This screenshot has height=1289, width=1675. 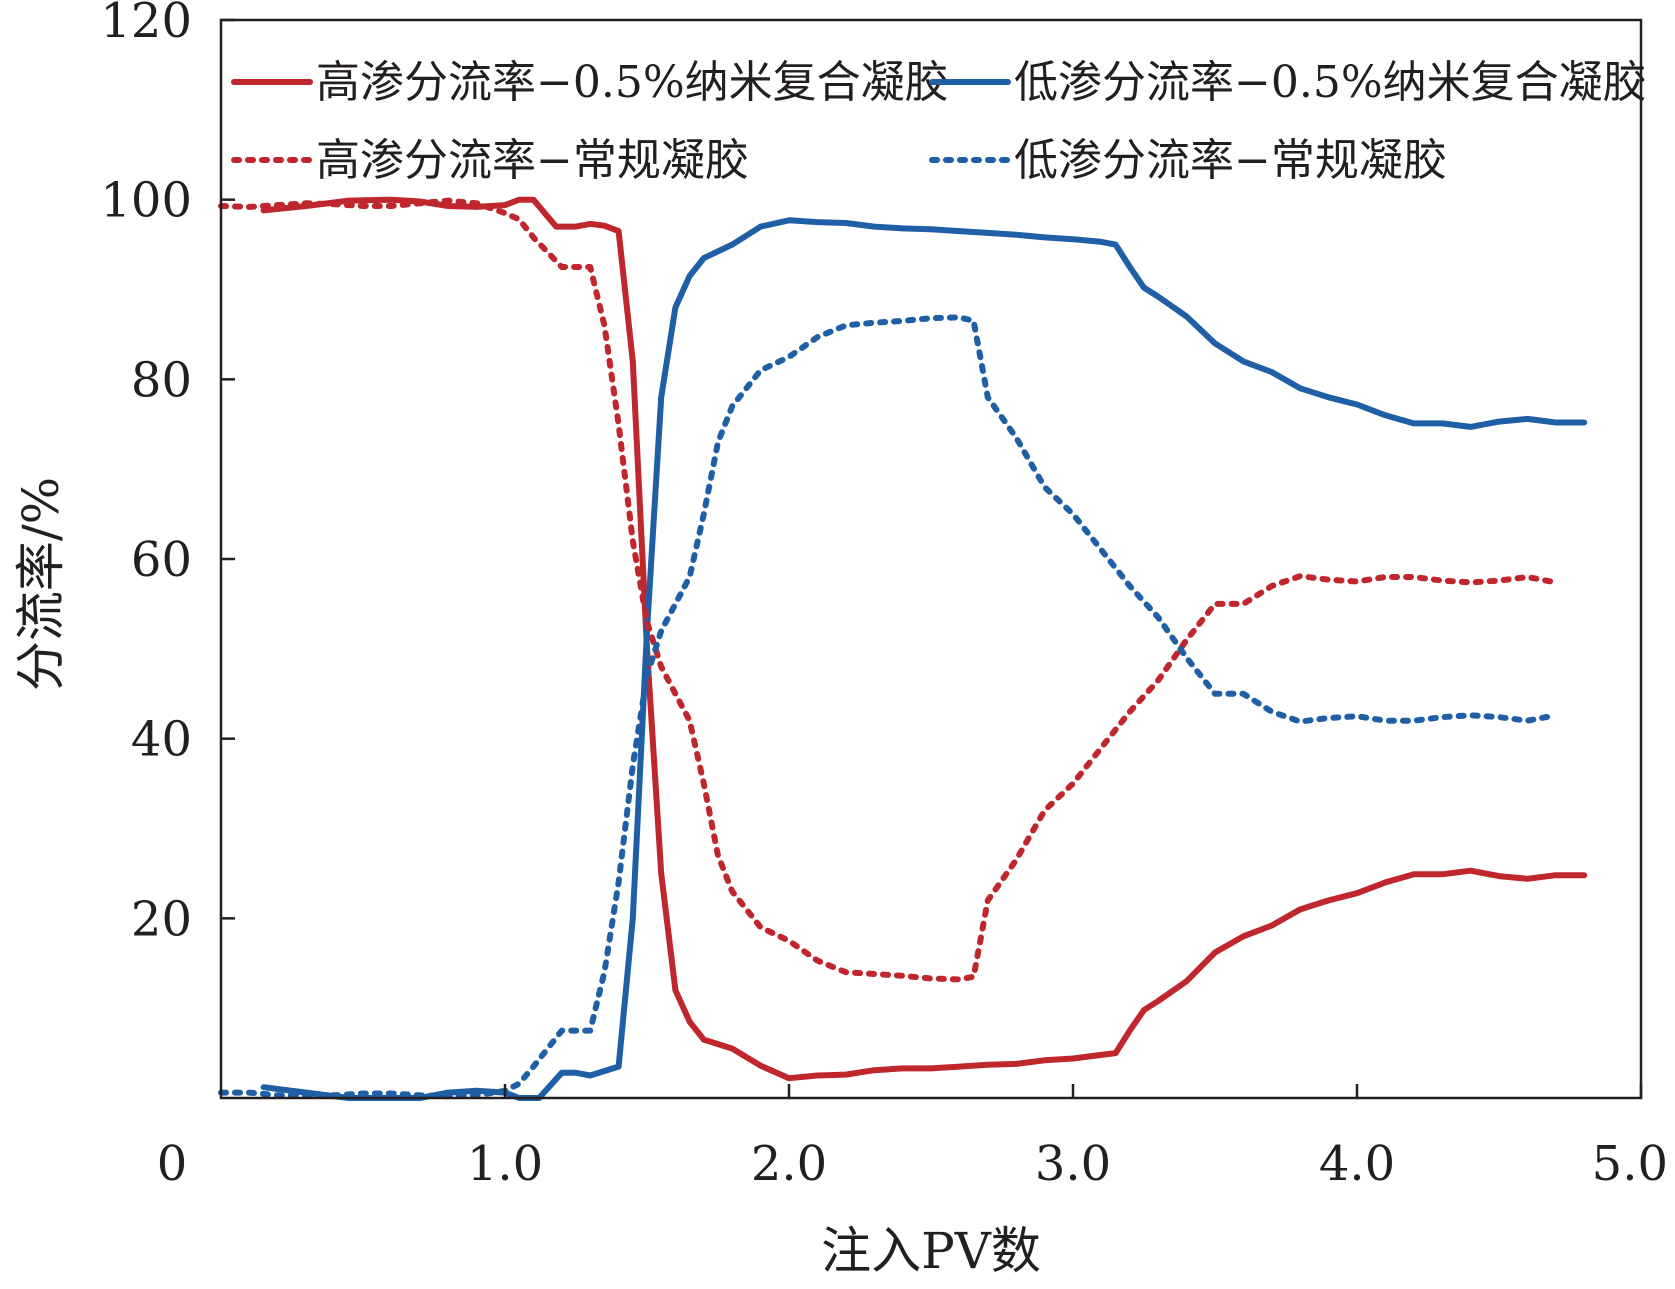 I want to click on y-axis-title: 分流率/%, so click(x=41, y=584).